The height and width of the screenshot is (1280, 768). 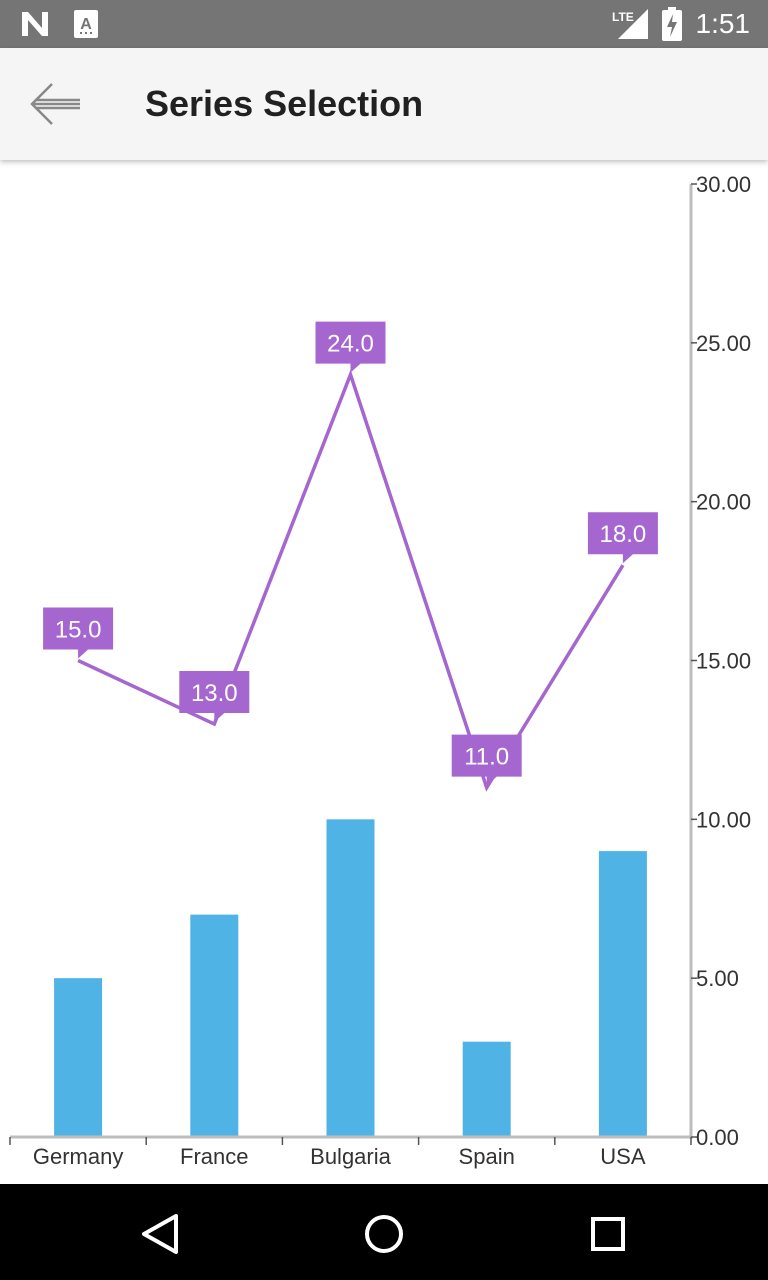 I want to click on nav-back-icon, so click(x=160, y=1234).